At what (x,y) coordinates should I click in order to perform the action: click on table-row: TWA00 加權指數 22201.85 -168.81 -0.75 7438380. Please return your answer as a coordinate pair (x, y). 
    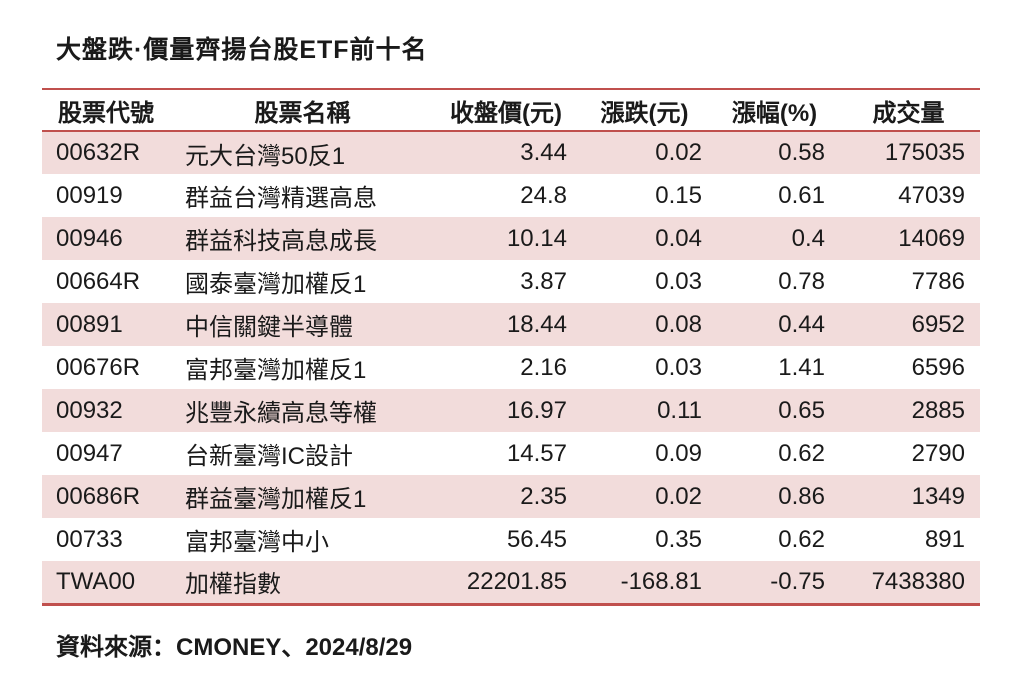
    Looking at the image, I should click on (511, 582).